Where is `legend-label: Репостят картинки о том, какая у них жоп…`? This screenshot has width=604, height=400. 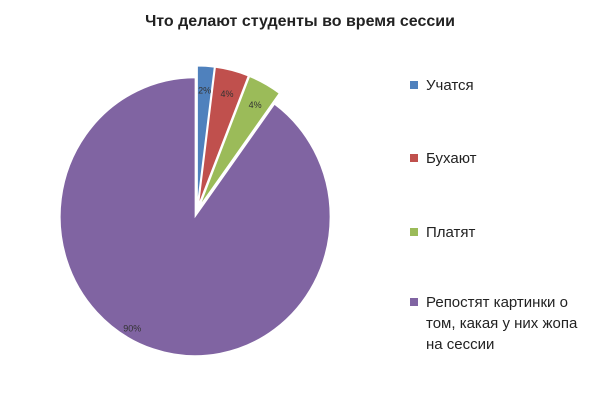
legend-label: Репостят картинки о том, какая у них жоп… is located at coordinates (502, 323).